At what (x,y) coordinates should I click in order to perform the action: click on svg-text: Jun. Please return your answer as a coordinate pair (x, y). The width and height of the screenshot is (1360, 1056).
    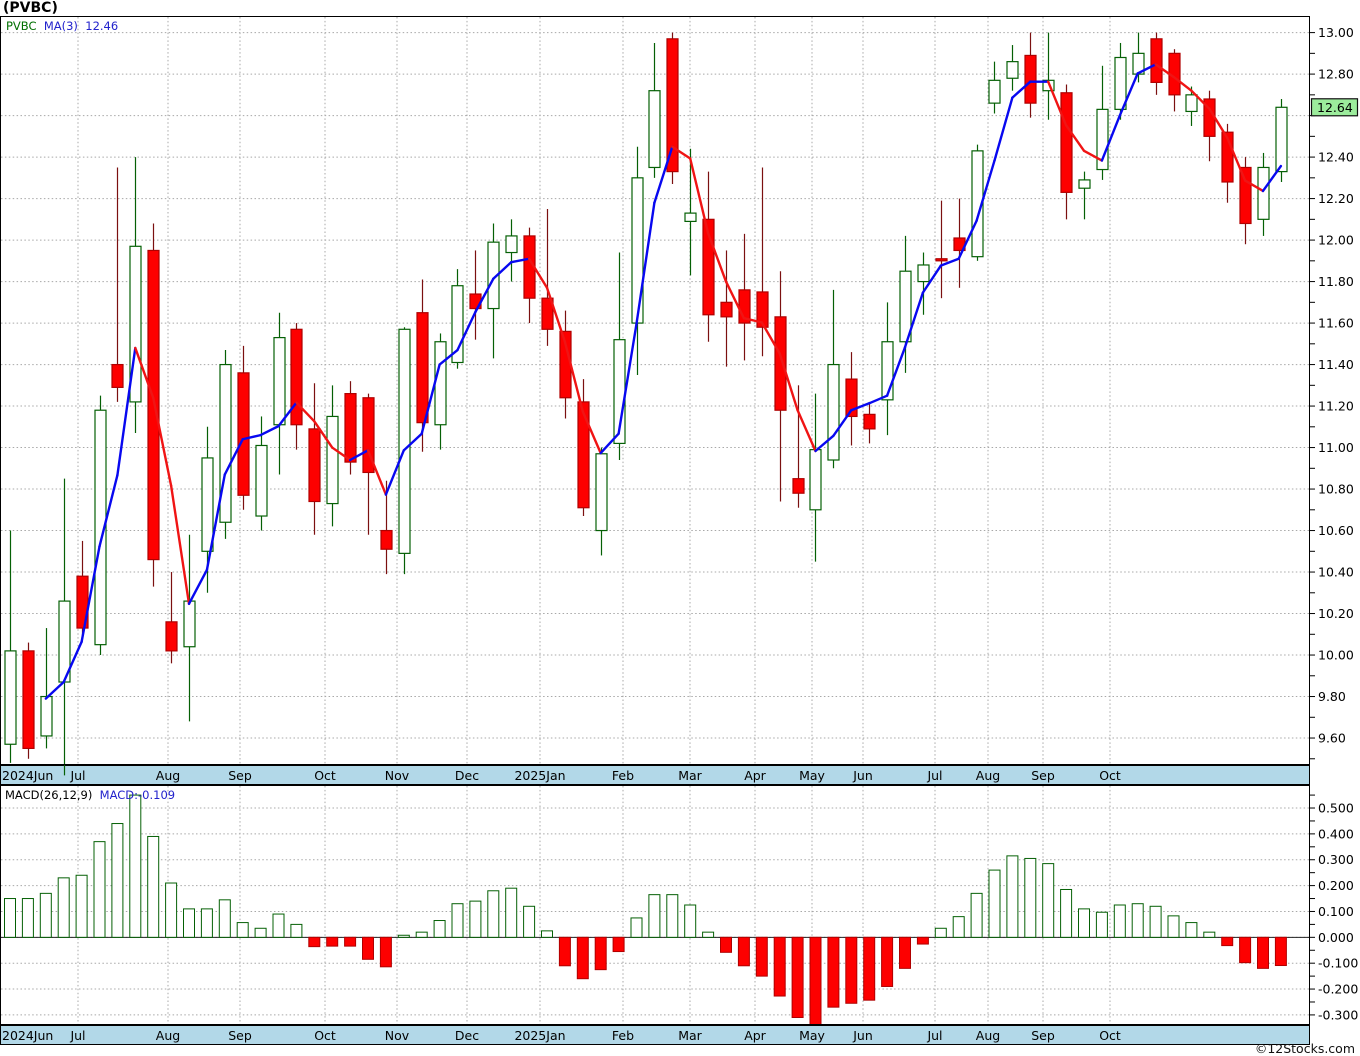
    Looking at the image, I should click on (862, 775).